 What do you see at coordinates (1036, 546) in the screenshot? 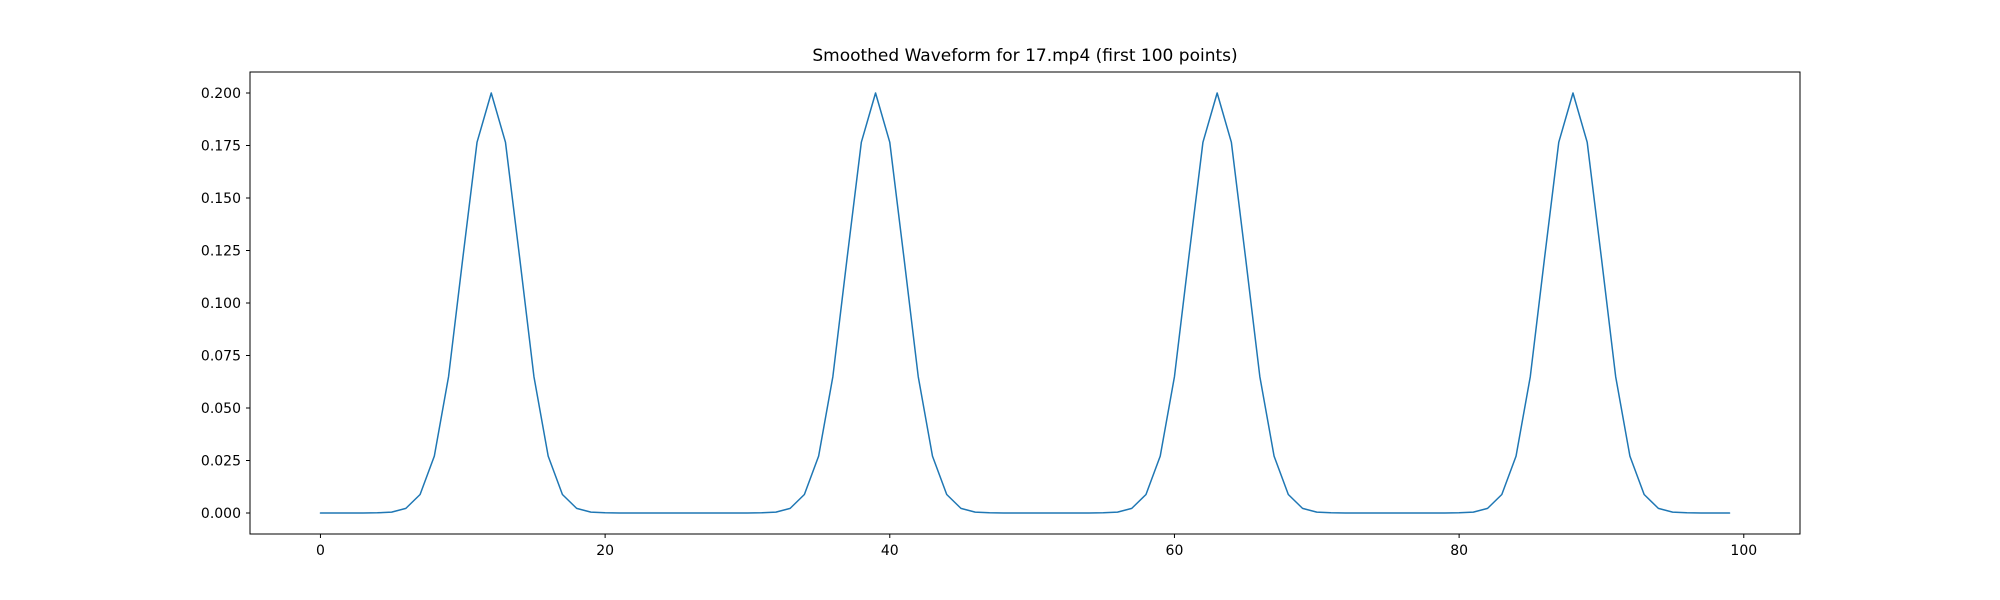
I see `x-axis: 0 20 40 60 80 100` at bounding box center [1036, 546].